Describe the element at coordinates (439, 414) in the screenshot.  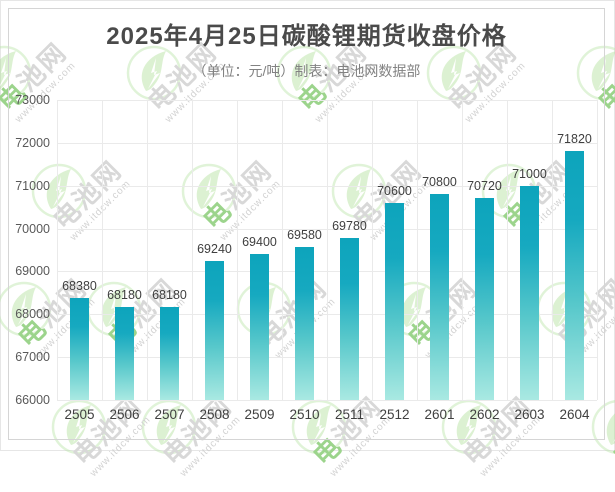
I see `x-axis-tick-label: 2601` at that location.